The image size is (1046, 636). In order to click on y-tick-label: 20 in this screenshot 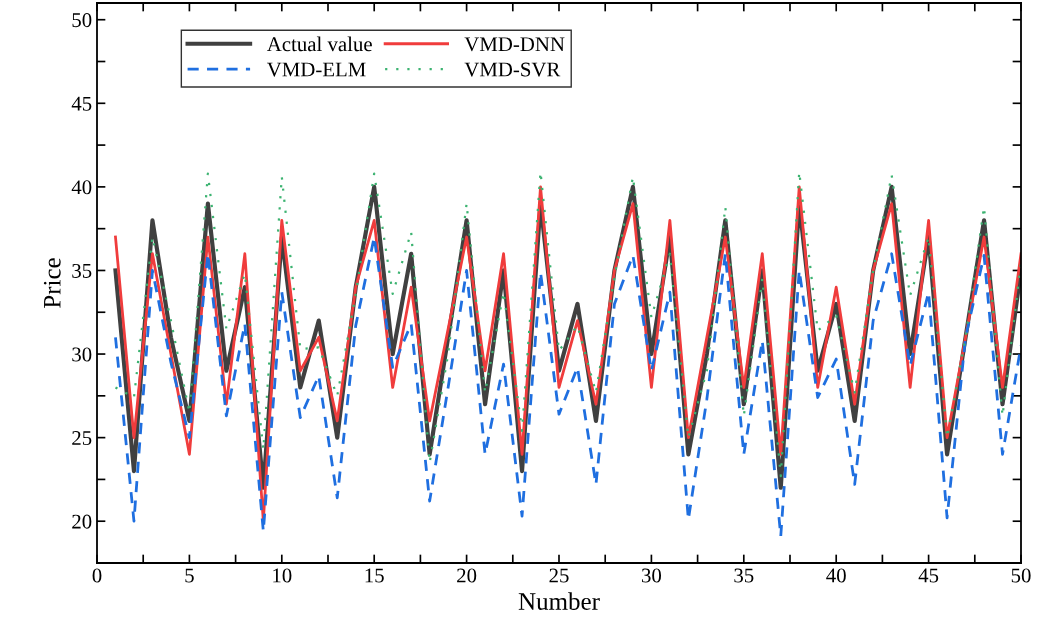, I will do `click(82, 521)`.